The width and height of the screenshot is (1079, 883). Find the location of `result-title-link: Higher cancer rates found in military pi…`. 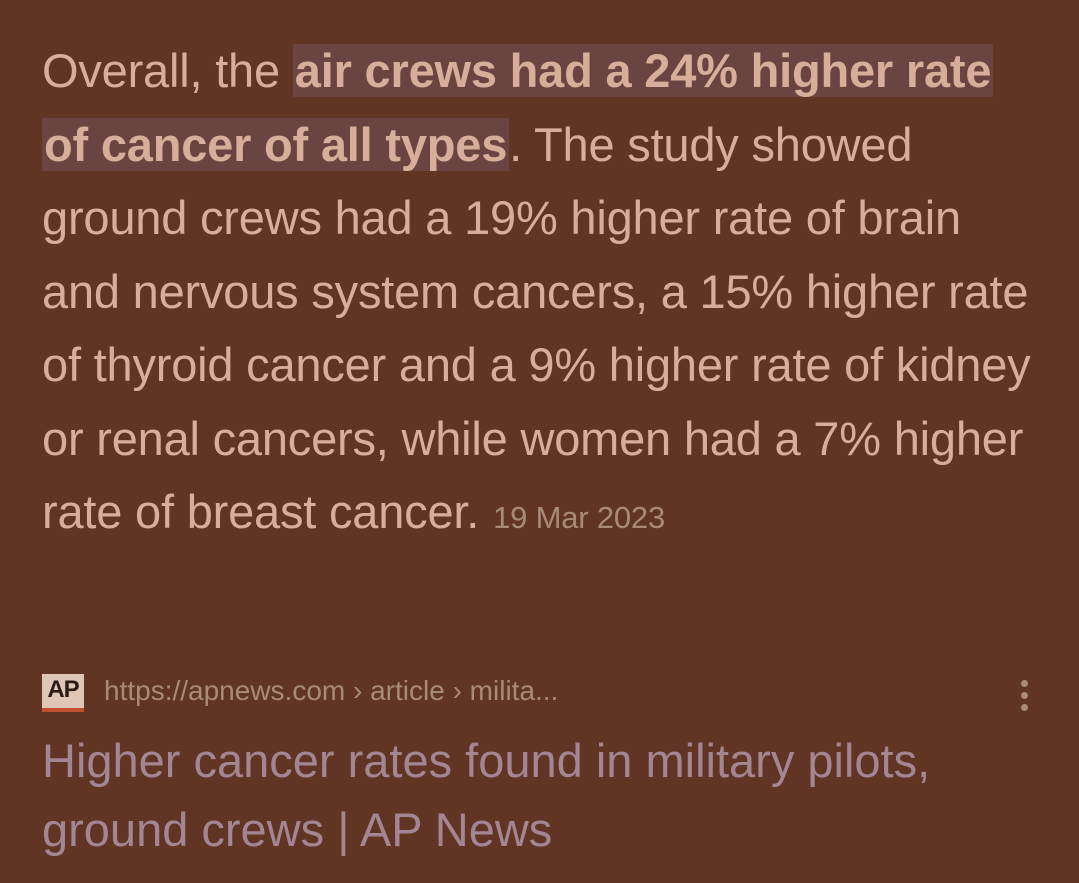

result-title-link: Higher cancer rates found in military pi… is located at coordinates (486, 795).